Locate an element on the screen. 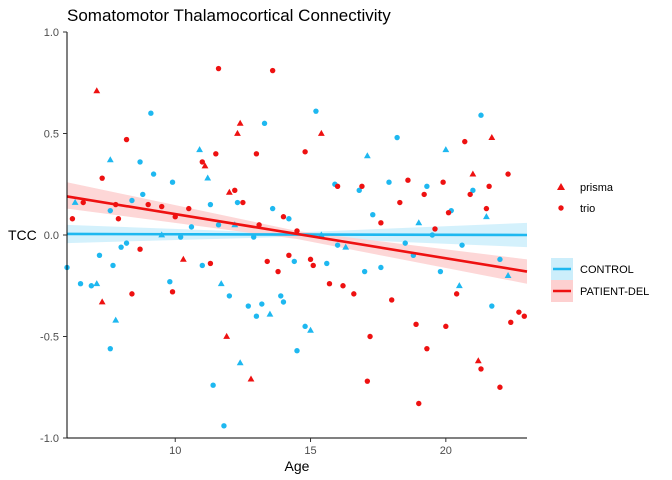  shape-legend: prisma trio is located at coordinates (585, 198).